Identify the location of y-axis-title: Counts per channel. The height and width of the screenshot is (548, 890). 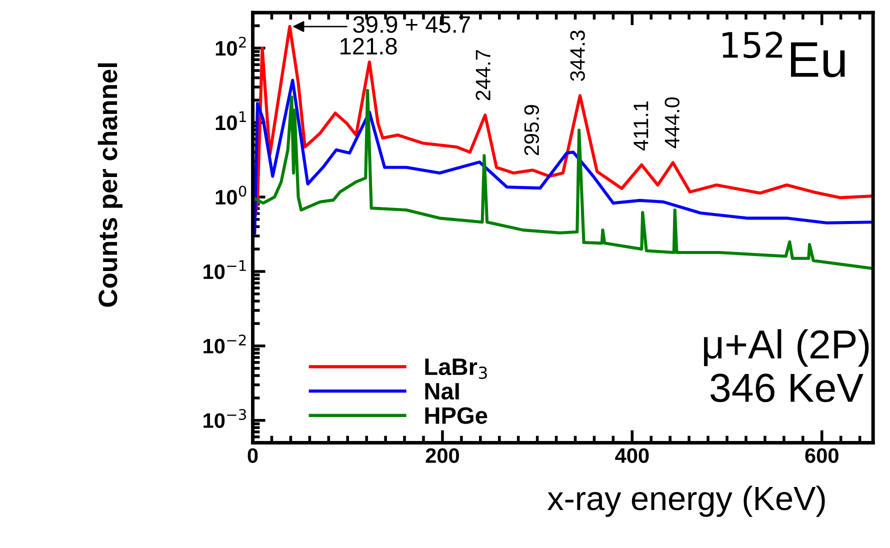
(110, 185).